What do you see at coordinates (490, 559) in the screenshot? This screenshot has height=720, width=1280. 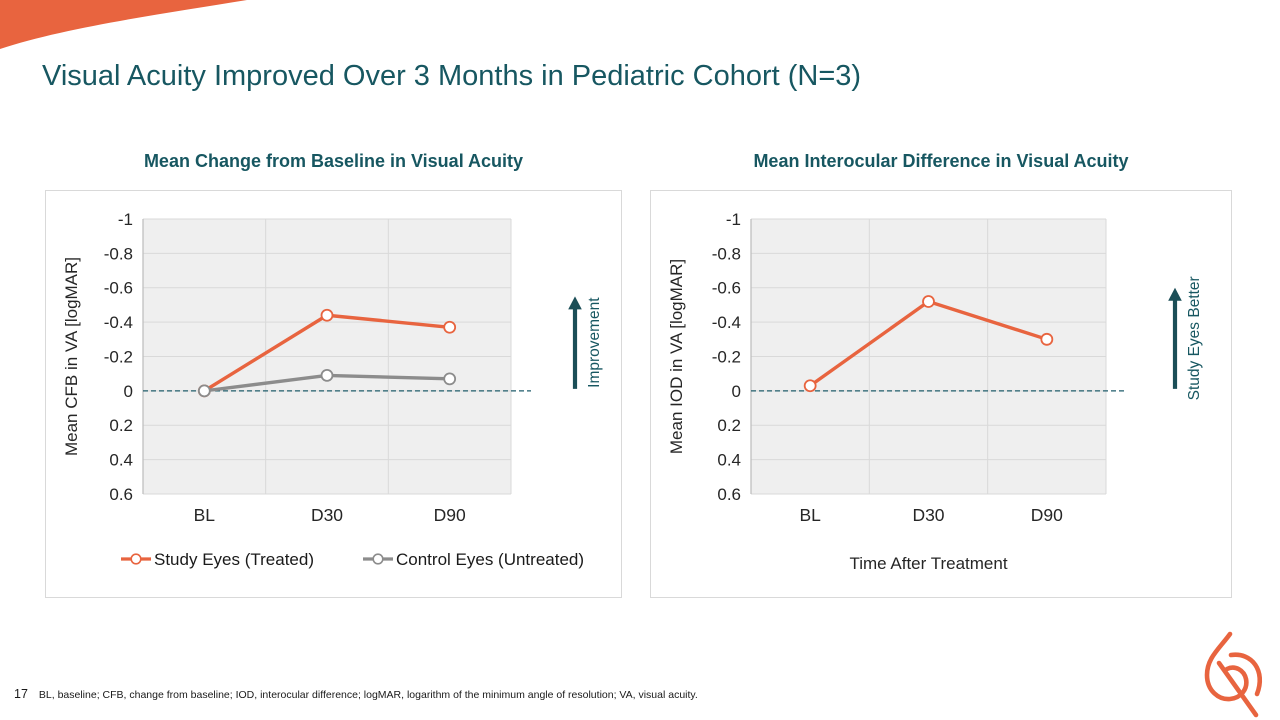 I see `svg-text: Control Eyes (Untreated)` at bounding box center [490, 559].